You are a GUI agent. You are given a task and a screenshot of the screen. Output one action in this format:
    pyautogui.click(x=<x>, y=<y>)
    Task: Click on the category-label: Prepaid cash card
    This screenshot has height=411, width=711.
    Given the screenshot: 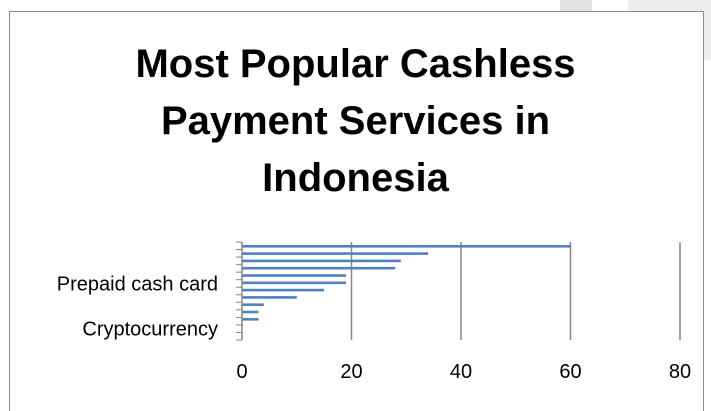 What is the action you would take?
    pyautogui.click(x=137, y=284)
    